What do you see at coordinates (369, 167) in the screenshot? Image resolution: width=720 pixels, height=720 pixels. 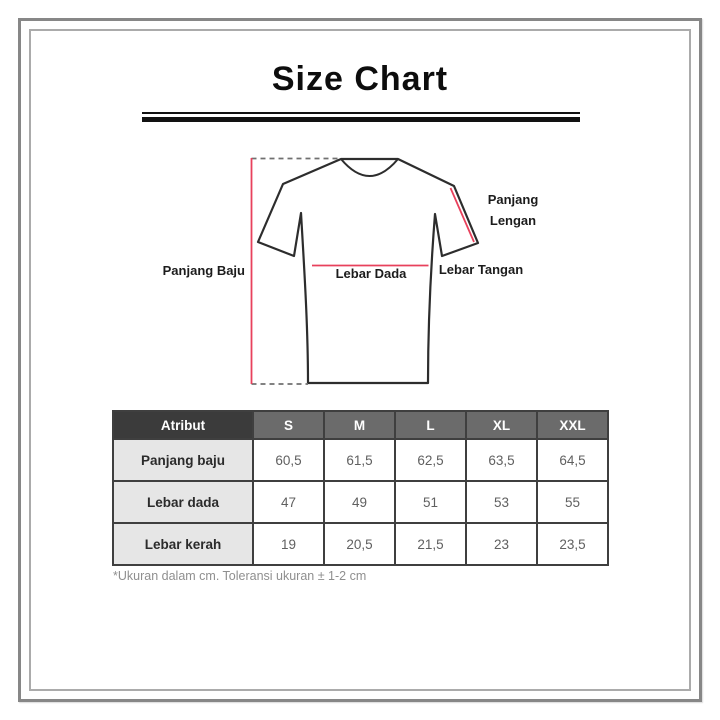 I see `neckline-curve` at bounding box center [369, 167].